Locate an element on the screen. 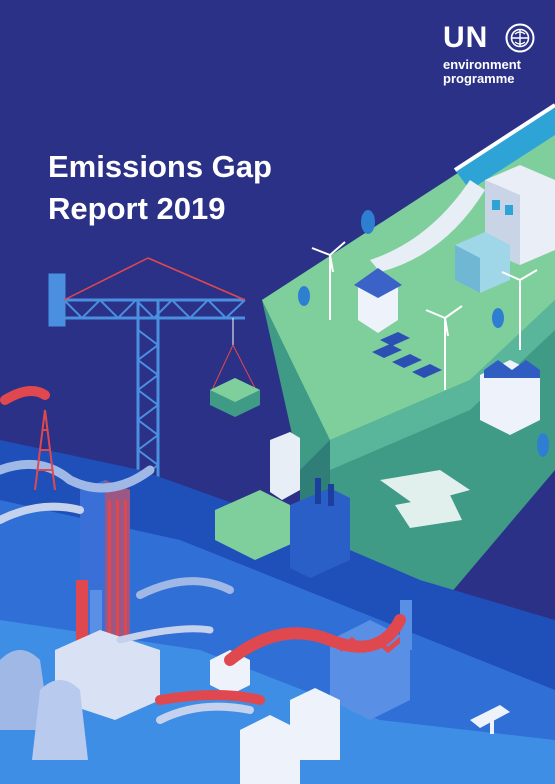  wind-turbines is located at coordinates (424, 315).